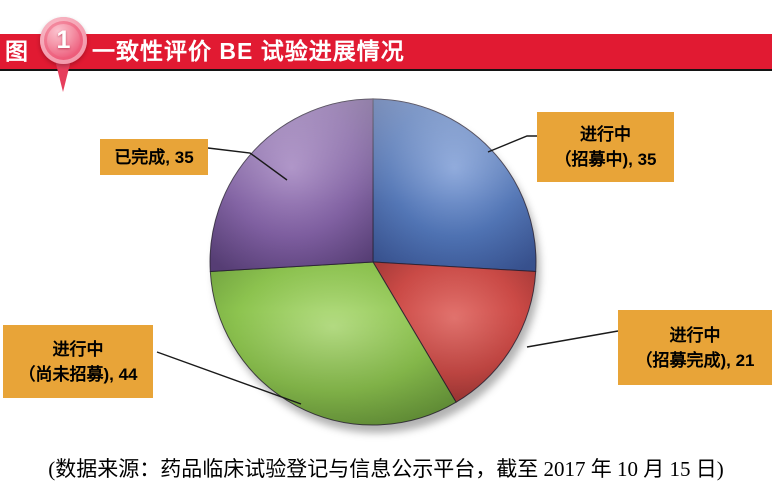  I want to click on title-band: 图 一致性评价 BE 试验进展情况, so click(386, 51).